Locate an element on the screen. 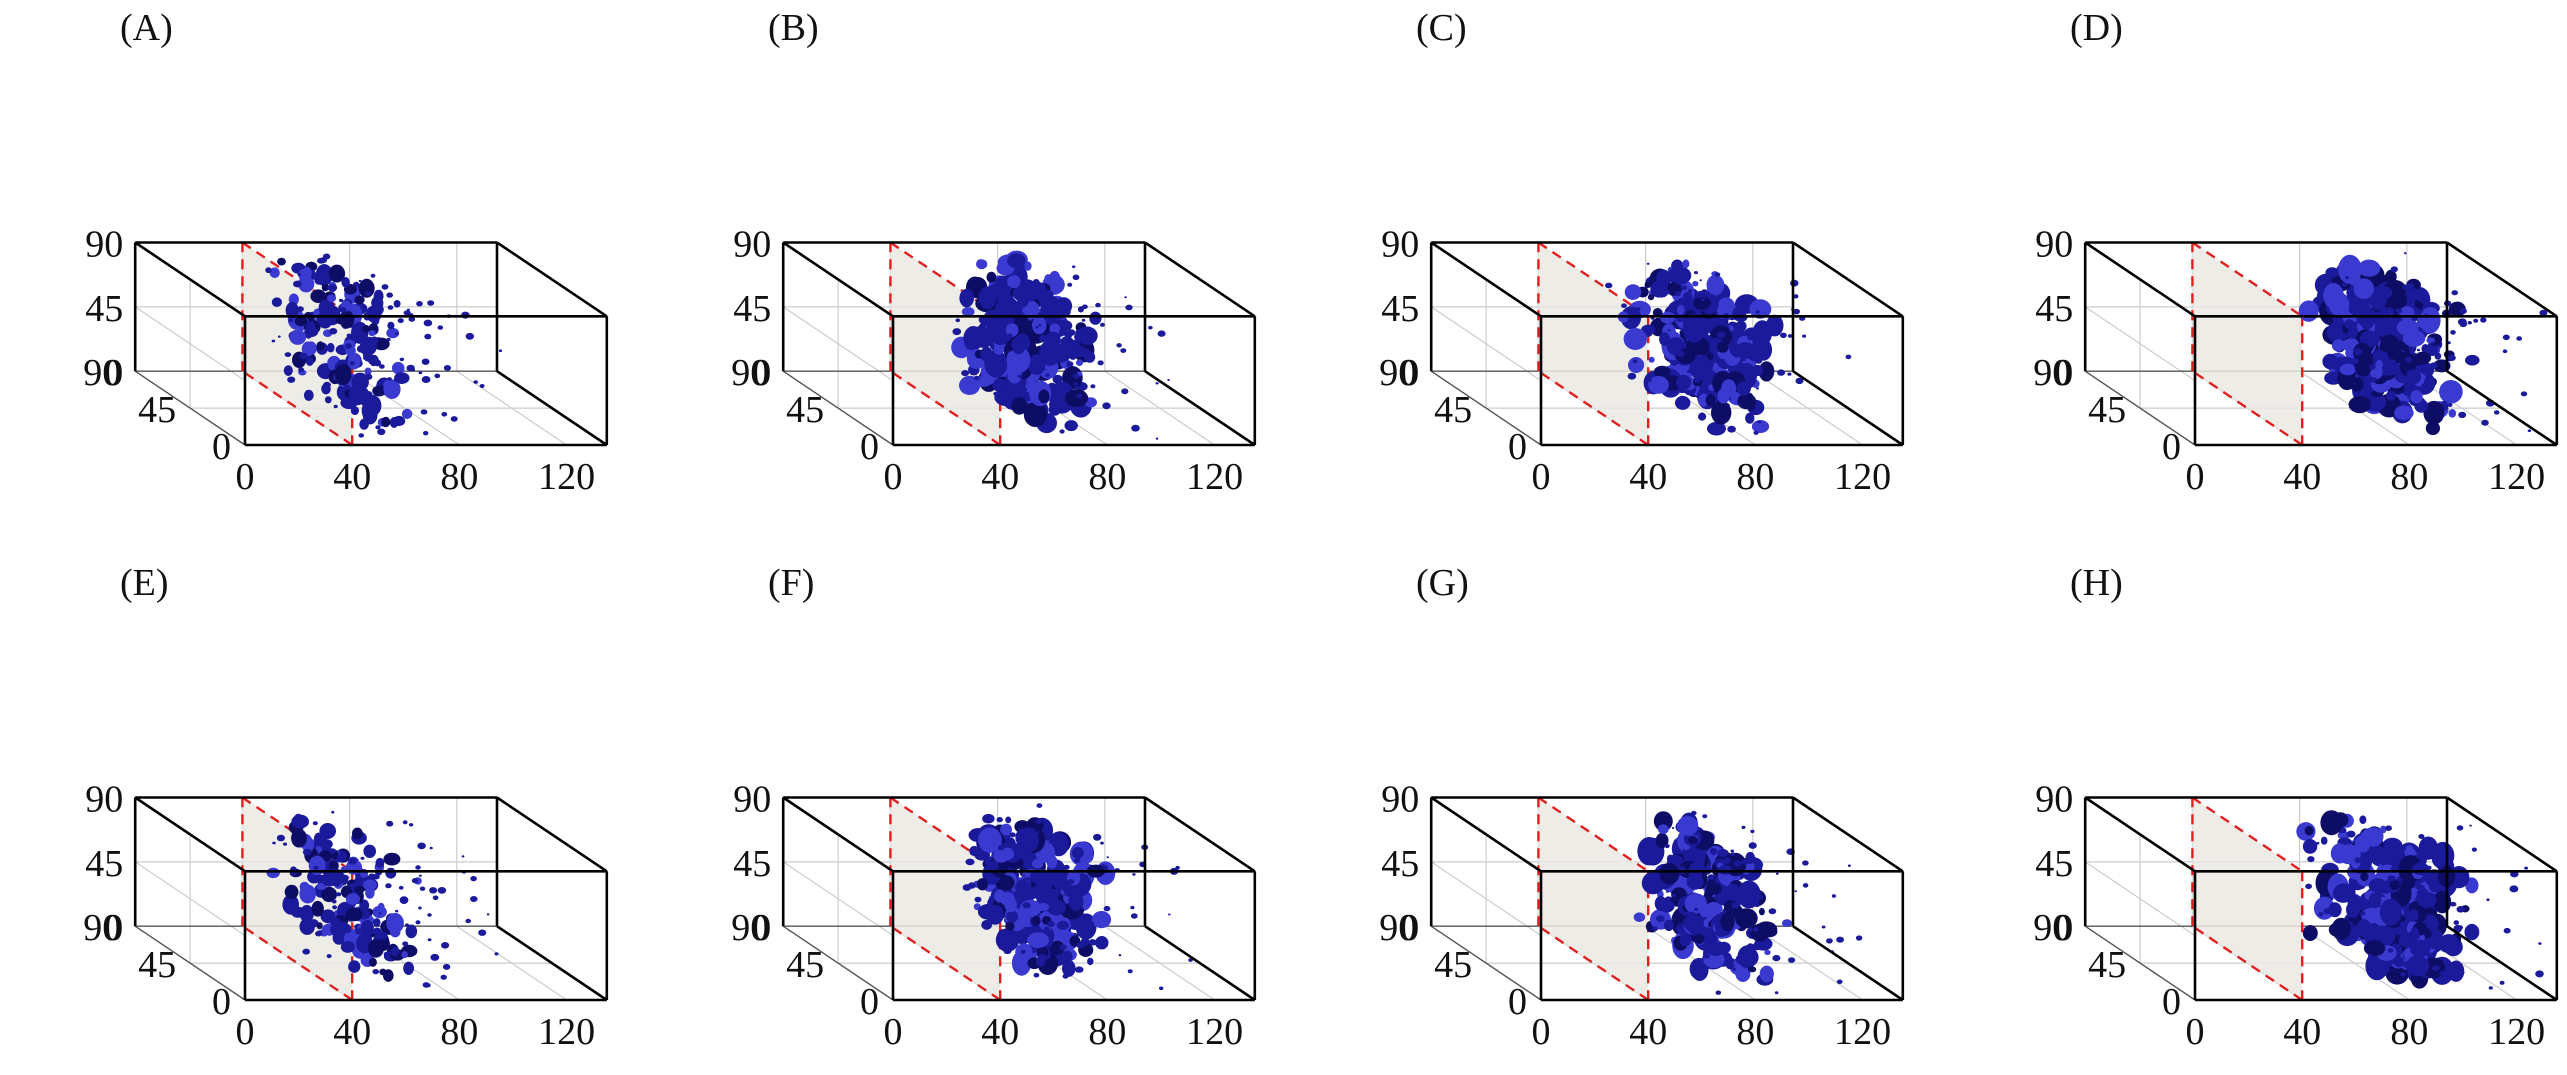 The image size is (2567, 1075). grid-line is located at coordinates (1486, 899).